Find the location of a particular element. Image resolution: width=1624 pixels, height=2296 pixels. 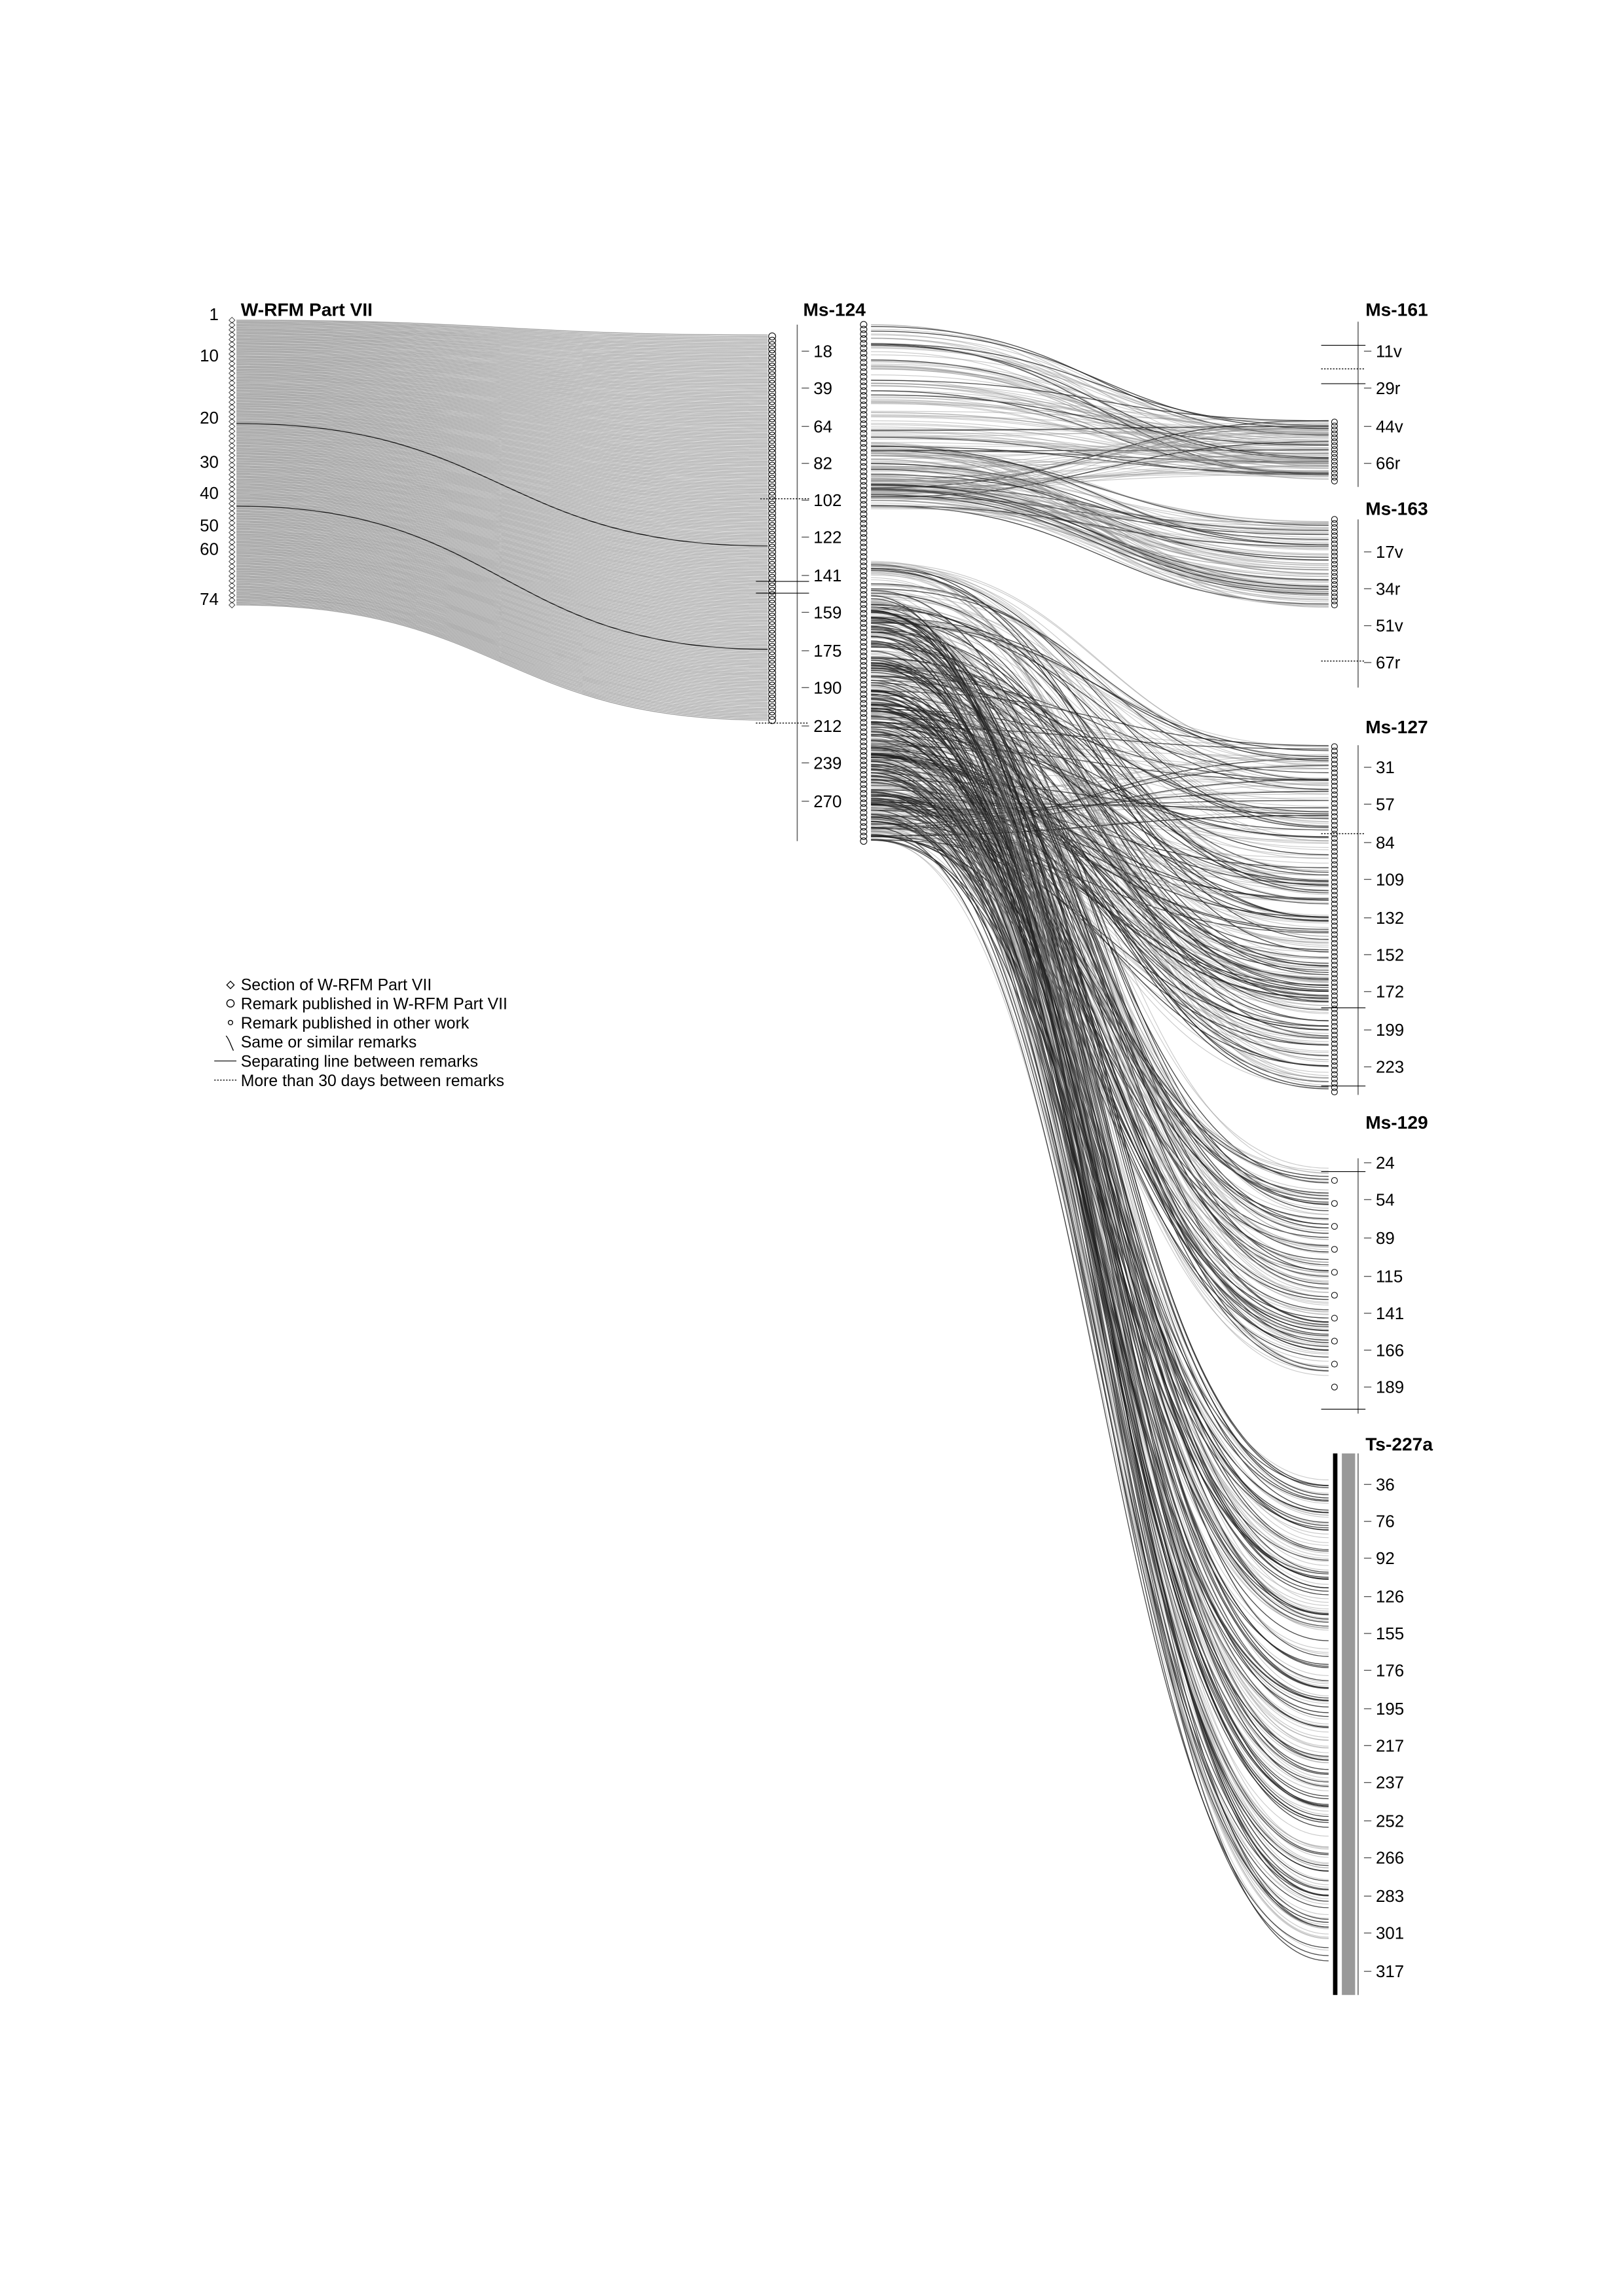

tick-label: 31 is located at coordinates (1385, 768).